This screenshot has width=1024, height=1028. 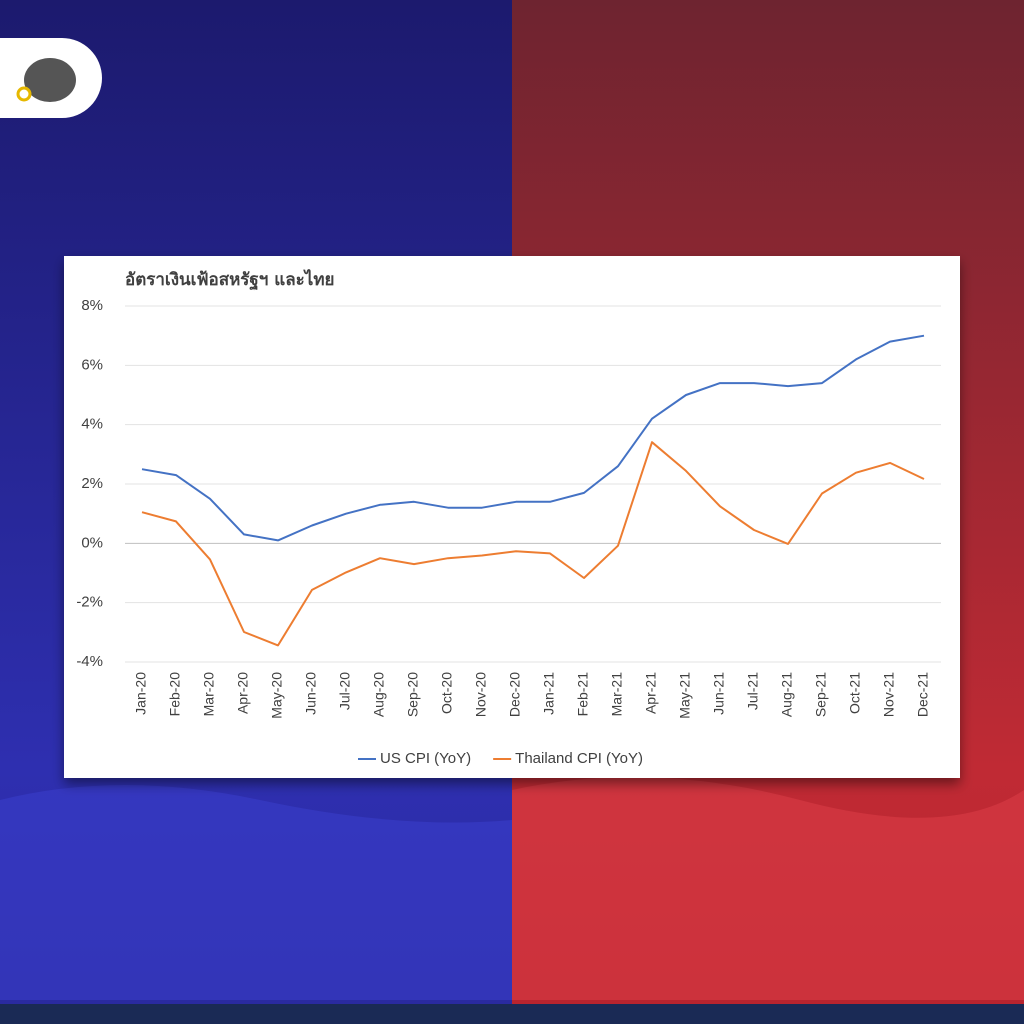 What do you see at coordinates (512, 1014) in the screenshot?
I see `footer-bar` at bounding box center [512, 1014].